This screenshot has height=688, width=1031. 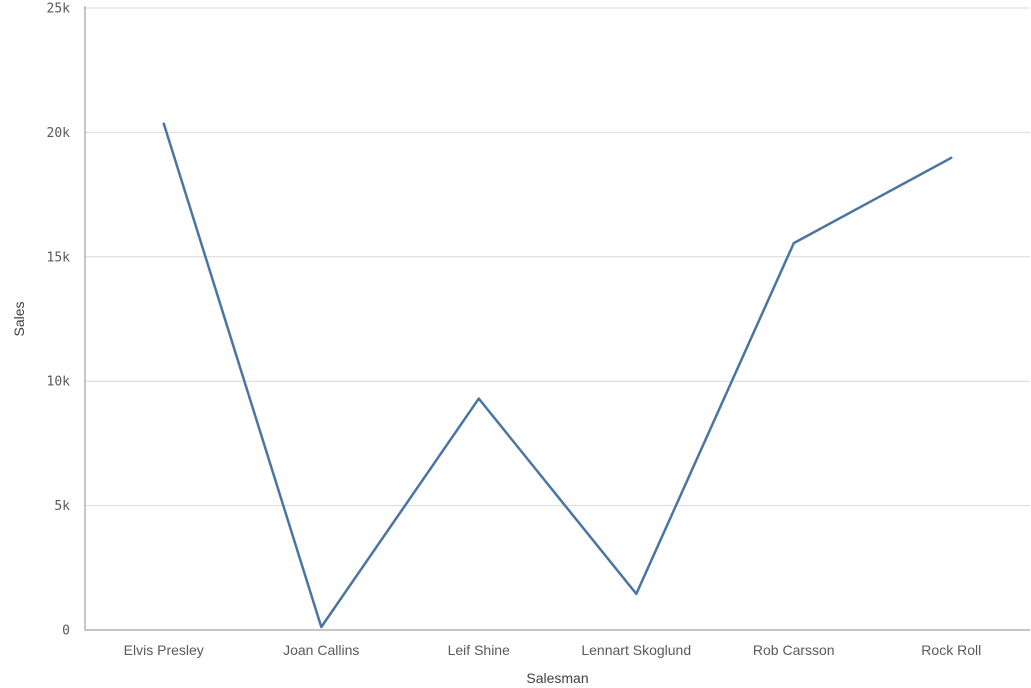 What do you see at coordinates (557, 678) in the screenshot?
I see `x-axis-title: Salesman` at bounding box center [557, 678].